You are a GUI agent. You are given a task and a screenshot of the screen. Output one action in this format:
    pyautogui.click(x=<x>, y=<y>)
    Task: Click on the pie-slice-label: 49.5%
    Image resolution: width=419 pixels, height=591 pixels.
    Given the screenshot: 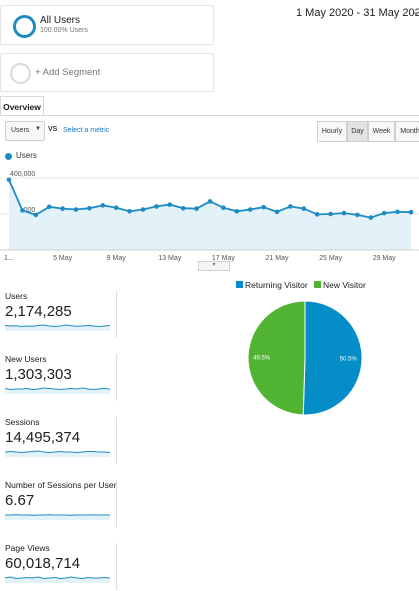 What is the action you would take?
    pyautogui.click(x=262, y=358)
    